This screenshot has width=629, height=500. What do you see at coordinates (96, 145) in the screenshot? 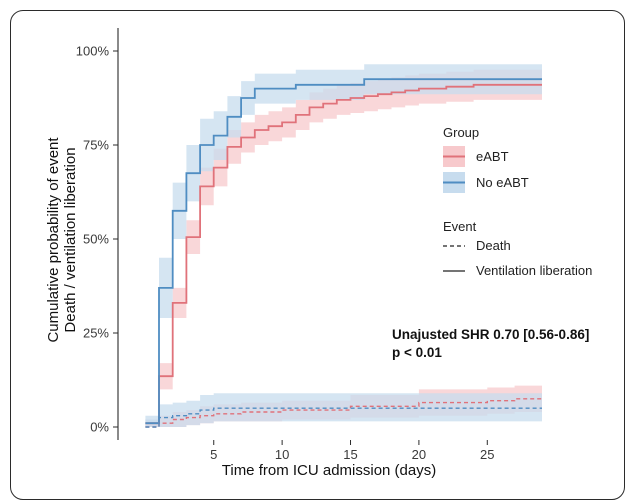
I see `y-tick-label: 75%` at bounding box center [96, 145].